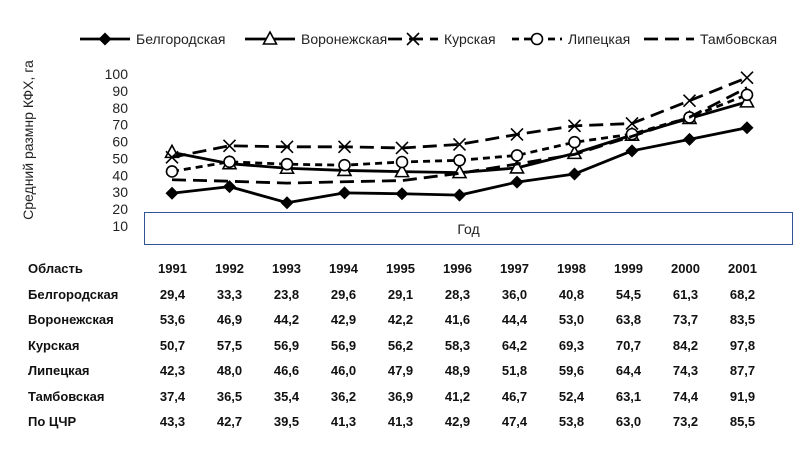  Describe the element at coordinates (571, 269) in the screenshot. I see `table-header-year: 1998` at that location.